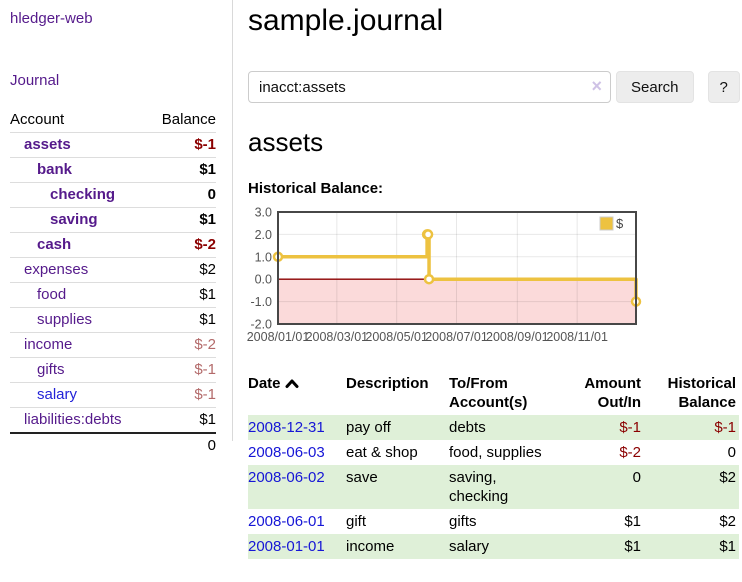 Image resolution: width=742 pixels, height=582 pixels. I want to click on transaction-amount: $-1, so click(630, 427).